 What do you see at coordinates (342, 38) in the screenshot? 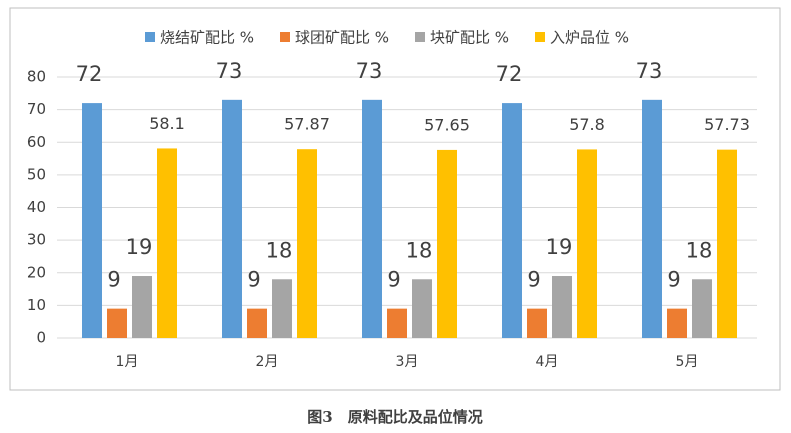
I see `legend-label: 球团矿配比 %` at bounding box center [342, 38].